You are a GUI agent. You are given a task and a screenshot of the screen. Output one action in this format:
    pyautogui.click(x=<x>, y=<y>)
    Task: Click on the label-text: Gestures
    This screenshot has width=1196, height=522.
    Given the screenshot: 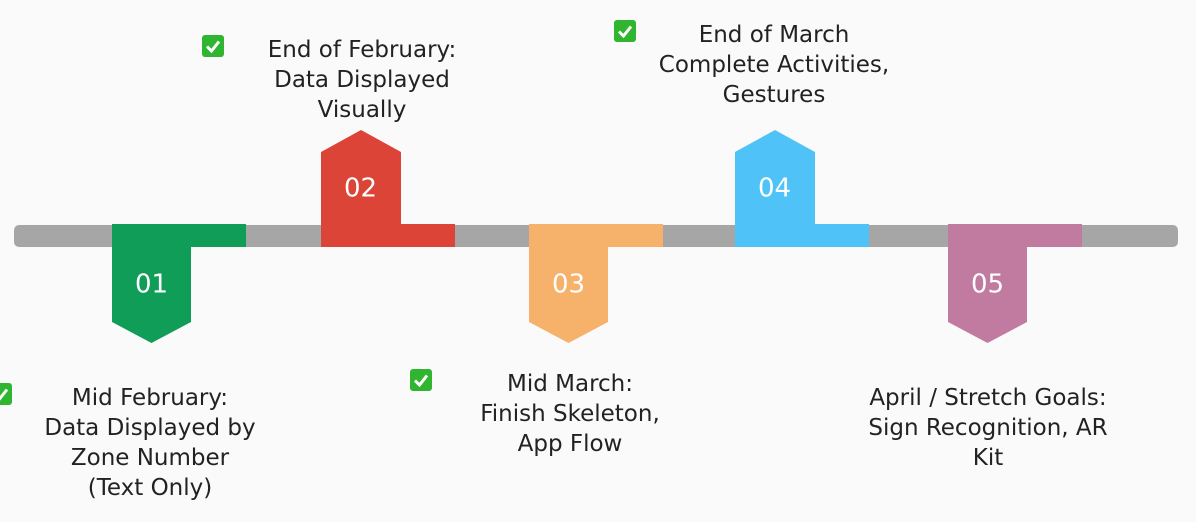 What is the action you would take?
    pyautogui.click(x=774, y=95)
    